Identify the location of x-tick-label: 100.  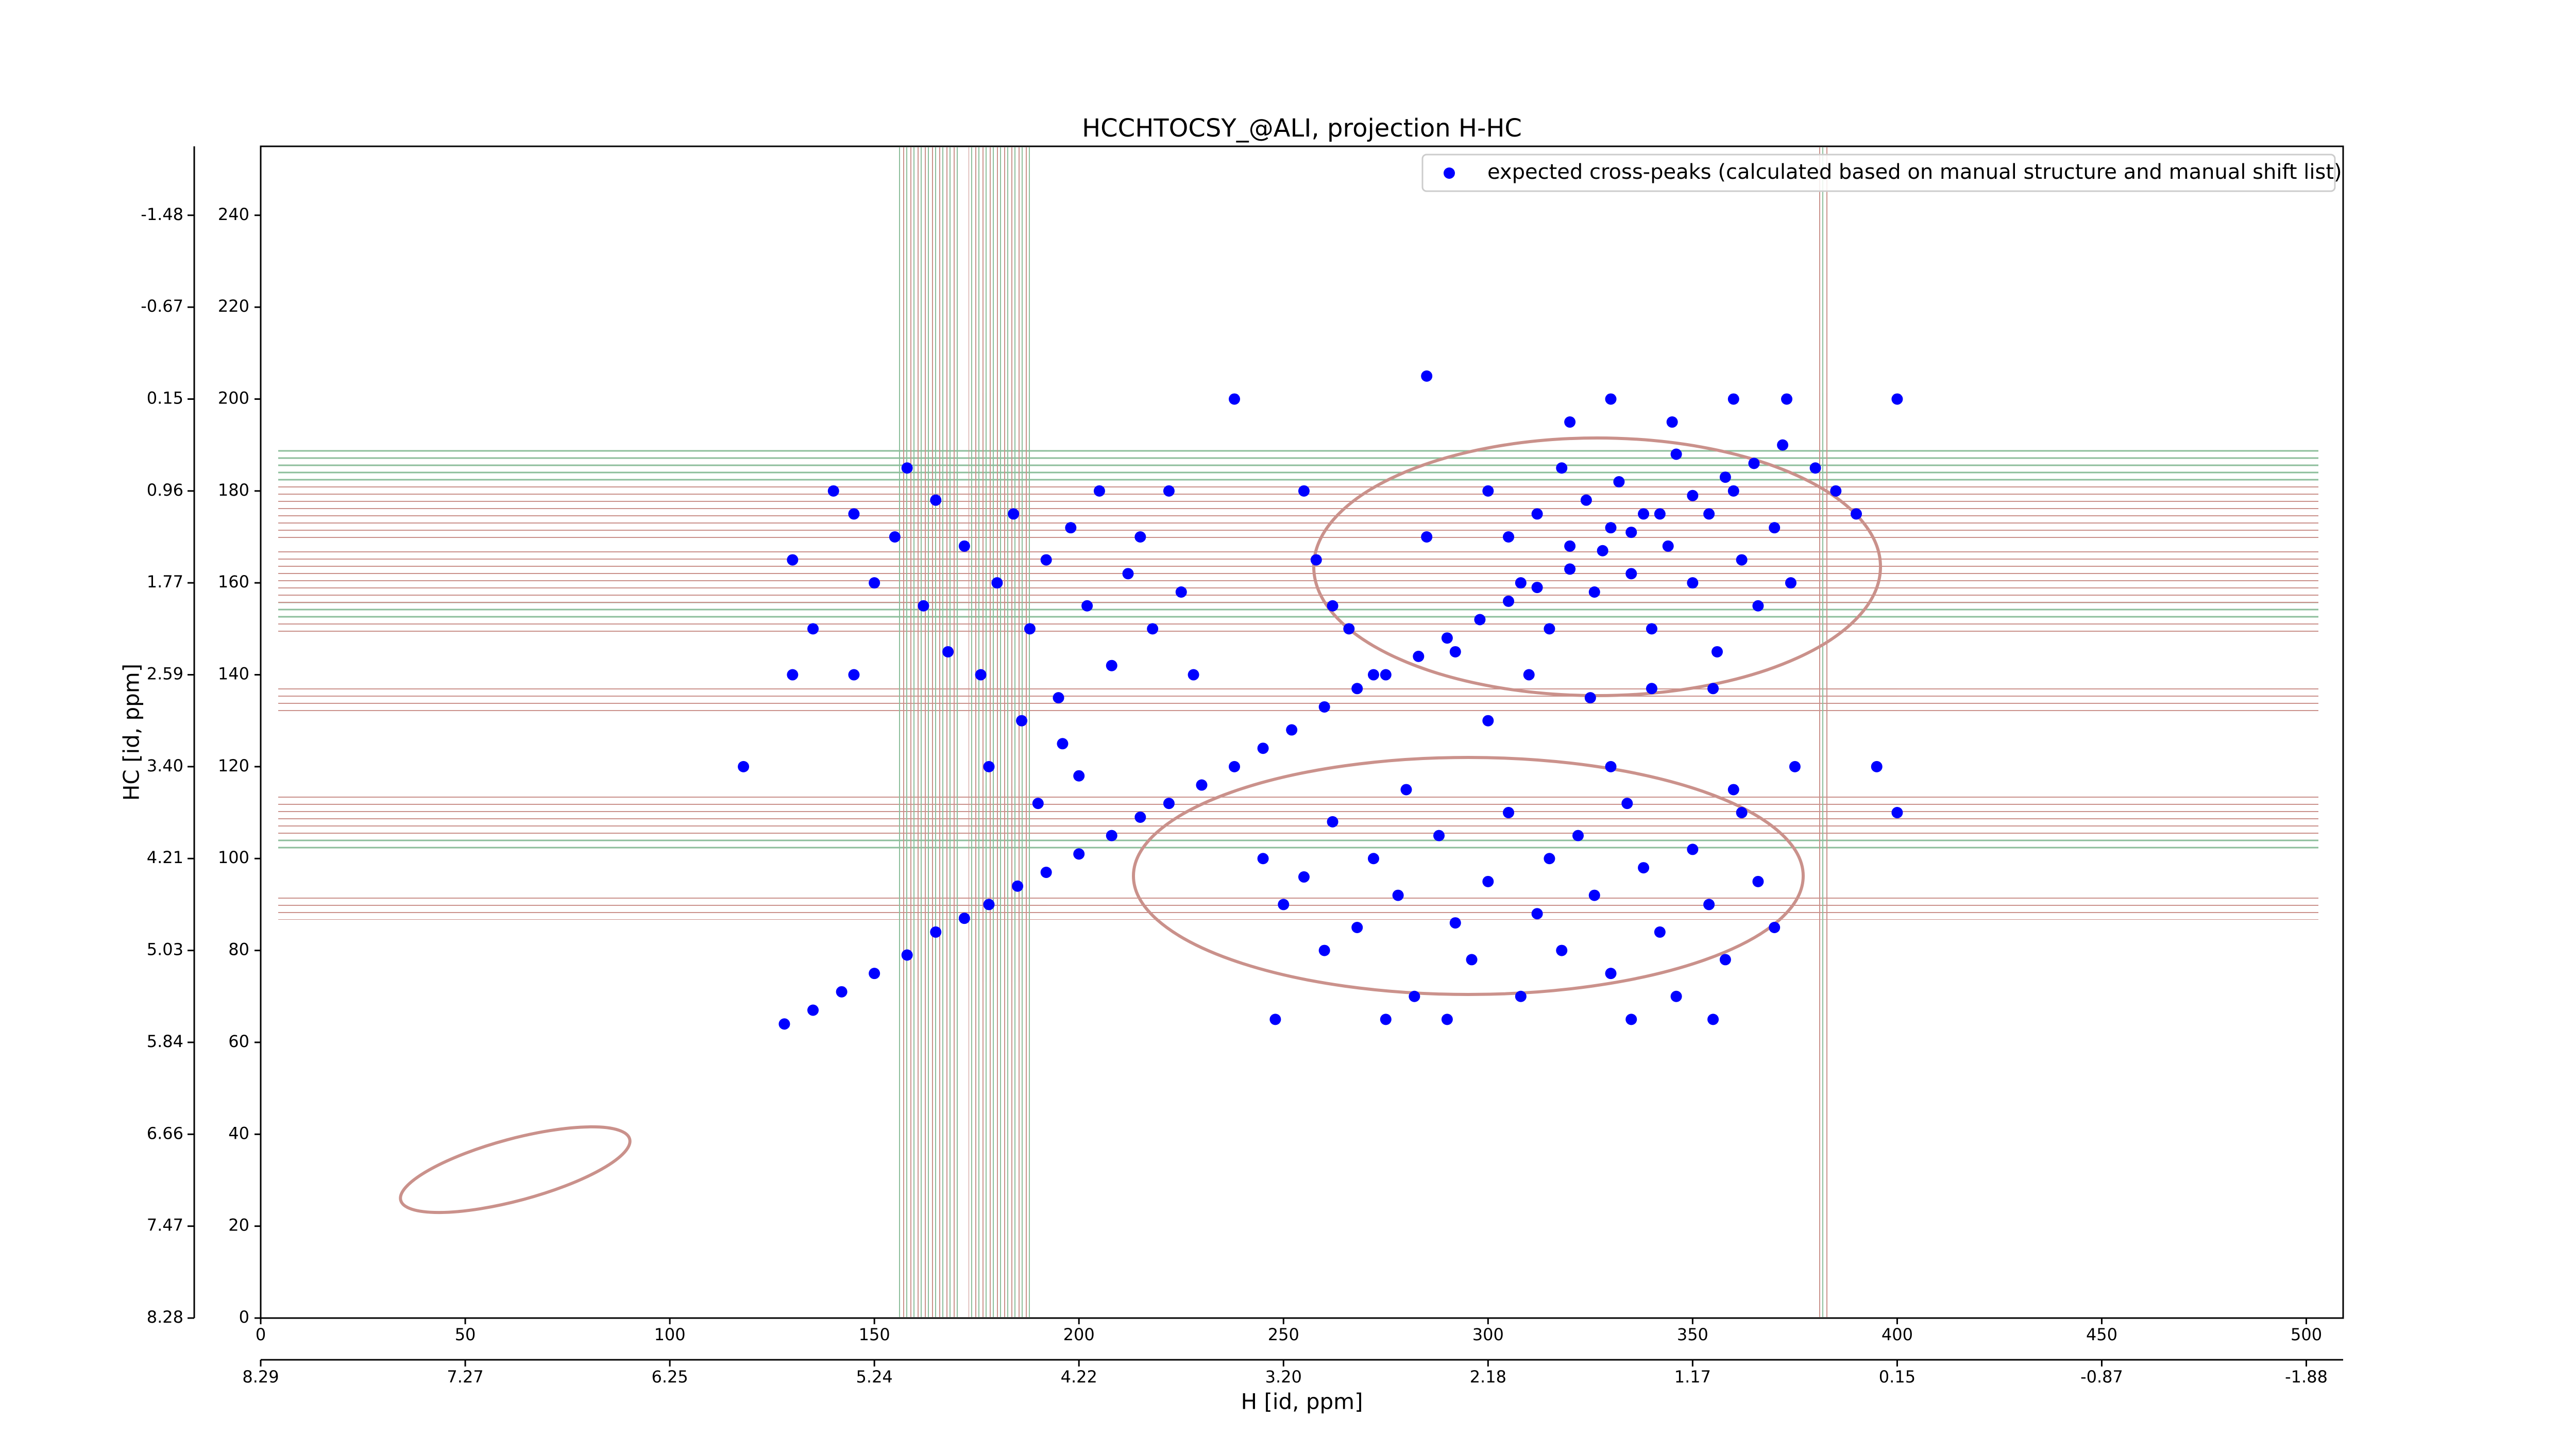
(670, 1334).